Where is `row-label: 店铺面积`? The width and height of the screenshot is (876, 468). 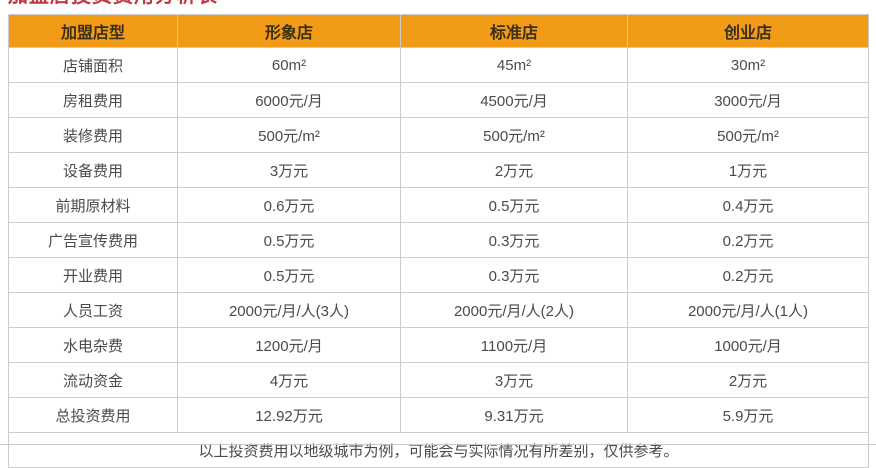 row-label: 店铺面积 is located at coordinates (93, 65).